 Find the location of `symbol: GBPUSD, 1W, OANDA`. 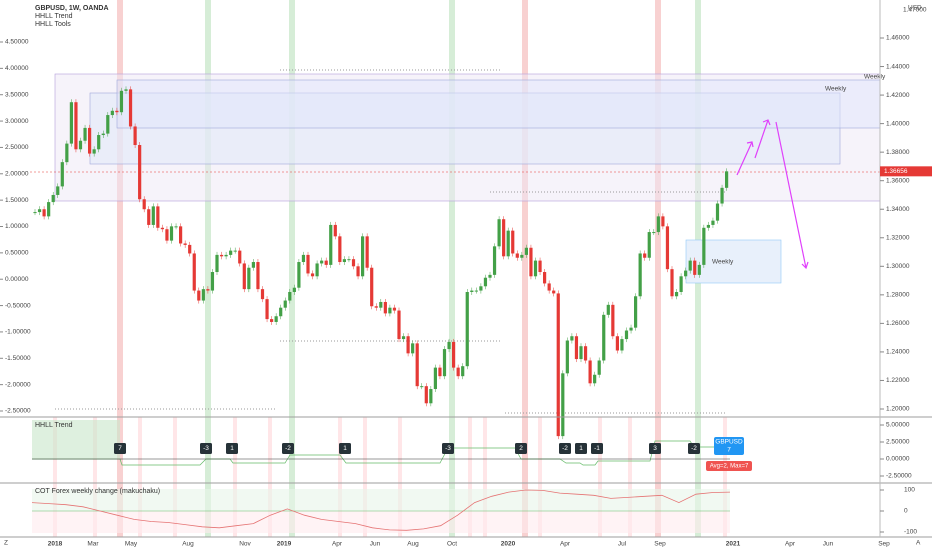

symbol: GBPUSD, 1W, OANDA is located at coordinates (72, 8).